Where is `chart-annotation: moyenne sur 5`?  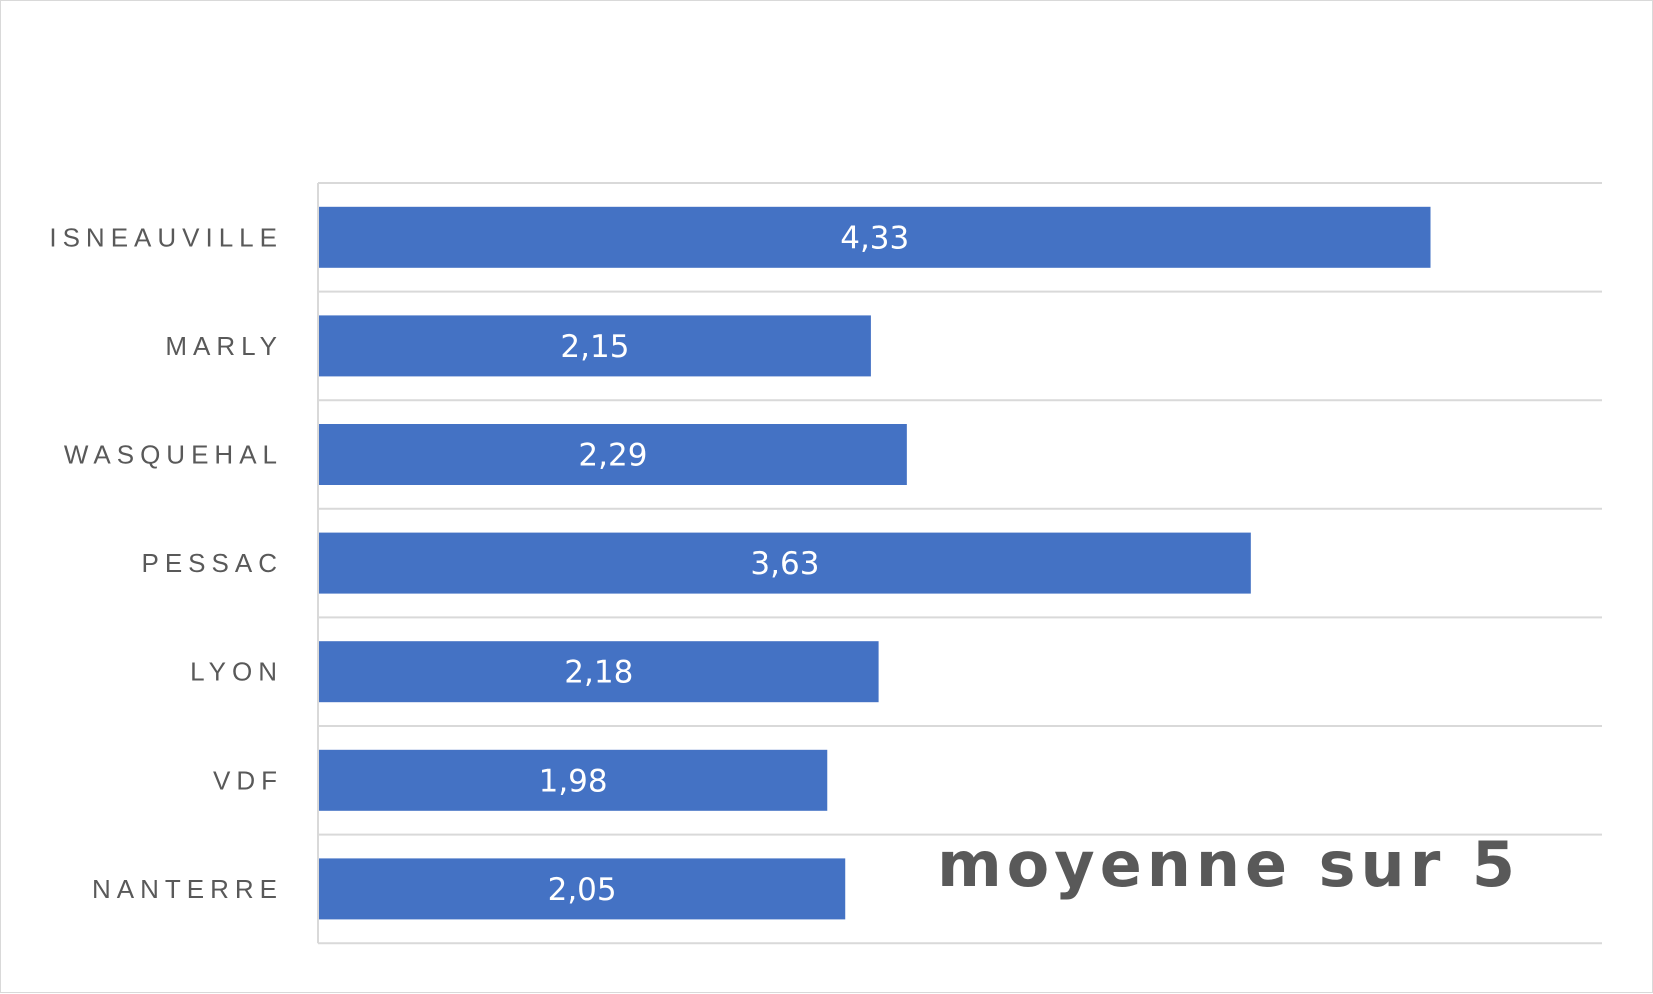 chart-annotation: moyenne sur 5 is located at coordinates (1228, 864).